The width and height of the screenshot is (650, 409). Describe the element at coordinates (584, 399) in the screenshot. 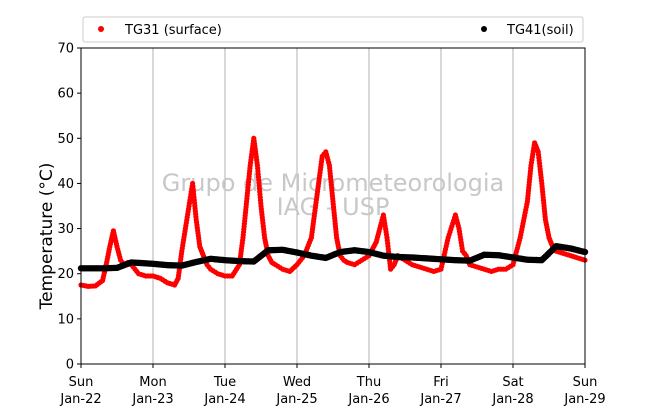

I see `x-tick-label-date: Jan-29` at that location.